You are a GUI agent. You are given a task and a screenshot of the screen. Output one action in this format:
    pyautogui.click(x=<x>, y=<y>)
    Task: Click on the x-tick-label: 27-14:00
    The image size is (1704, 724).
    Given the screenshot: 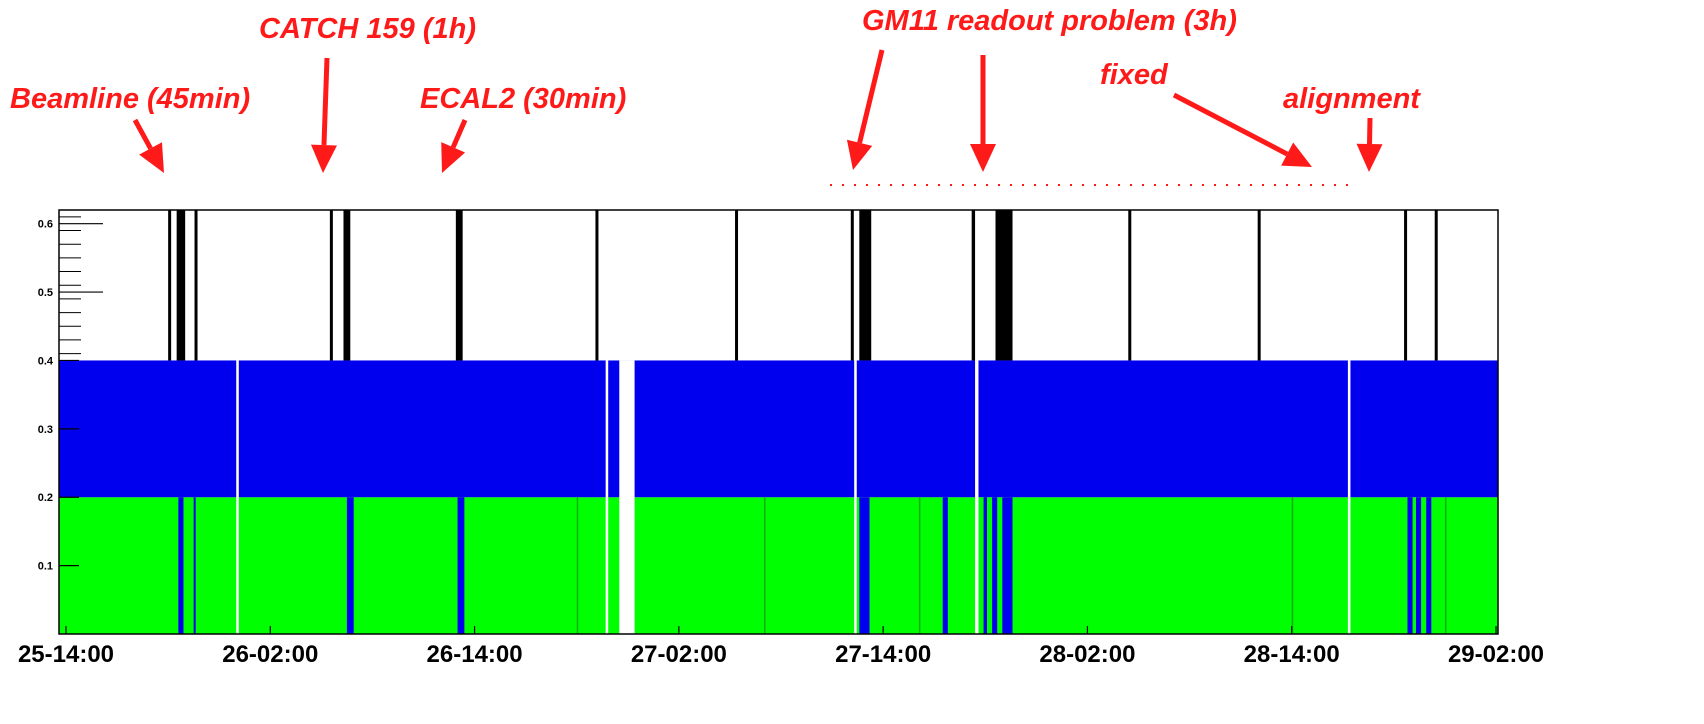 What is the action you would take?
    pyautogui.click(x=883, y=654)
    